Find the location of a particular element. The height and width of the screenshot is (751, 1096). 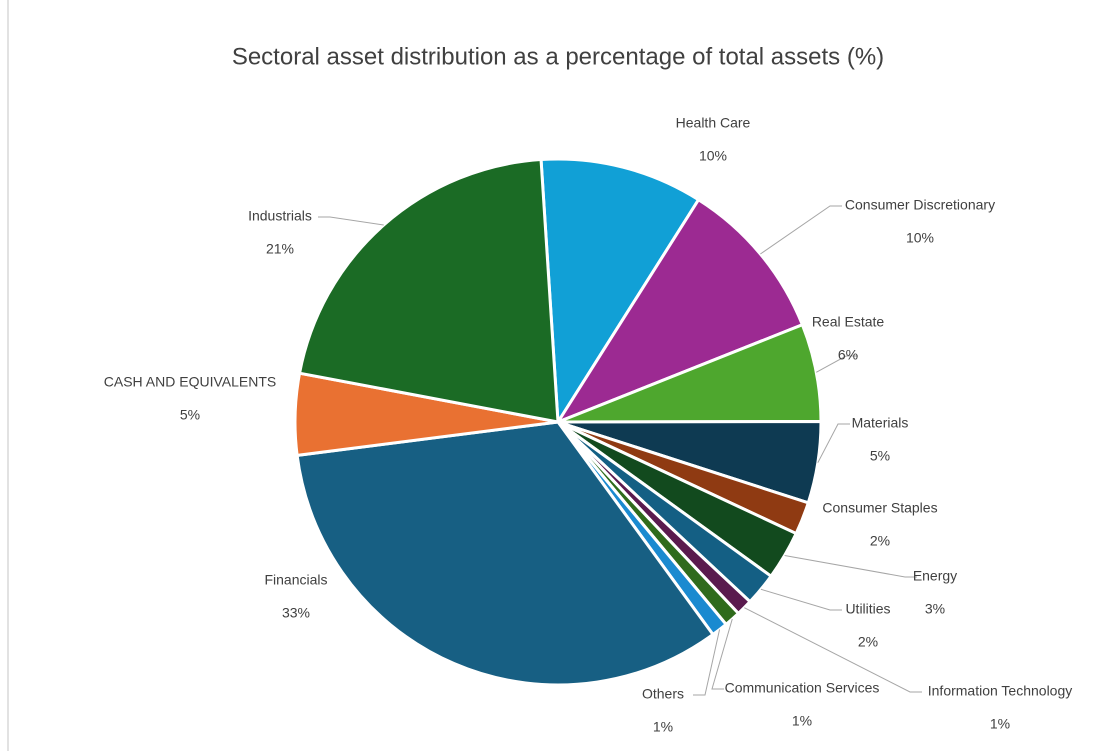

category-label: Energy is located at coordinates (935, 576).